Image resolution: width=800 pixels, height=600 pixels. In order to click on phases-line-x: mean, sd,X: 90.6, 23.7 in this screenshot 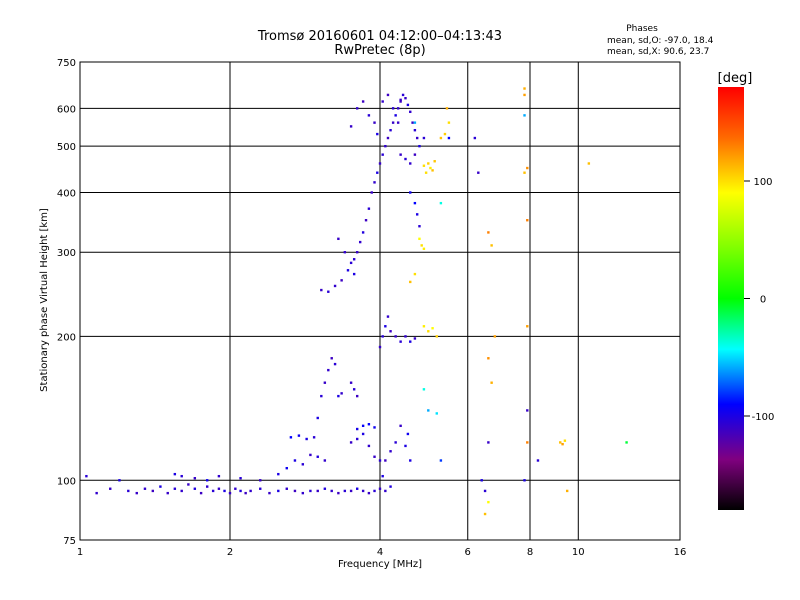, I will do `click(658, 52)`.